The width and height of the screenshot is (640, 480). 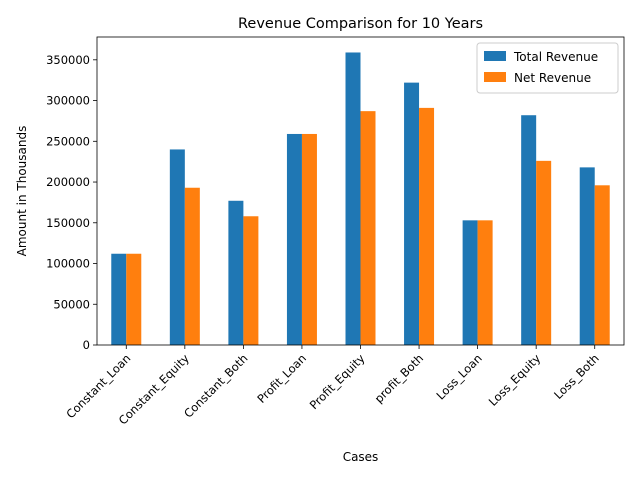 What do you see at coordinates (68, 141) in the screenshot?
I see `y-tick-label: 250000` at bounding box center [68, 141].